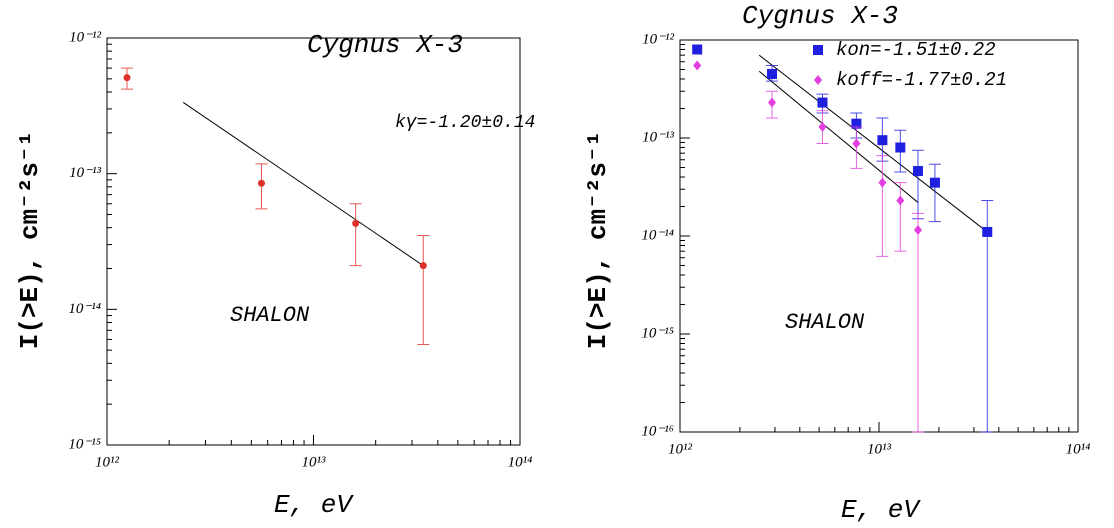  Describe the element at coordinates (465, 123) in the screenshot. I see `annotation: kγ=-1.20±0.14` at that location.